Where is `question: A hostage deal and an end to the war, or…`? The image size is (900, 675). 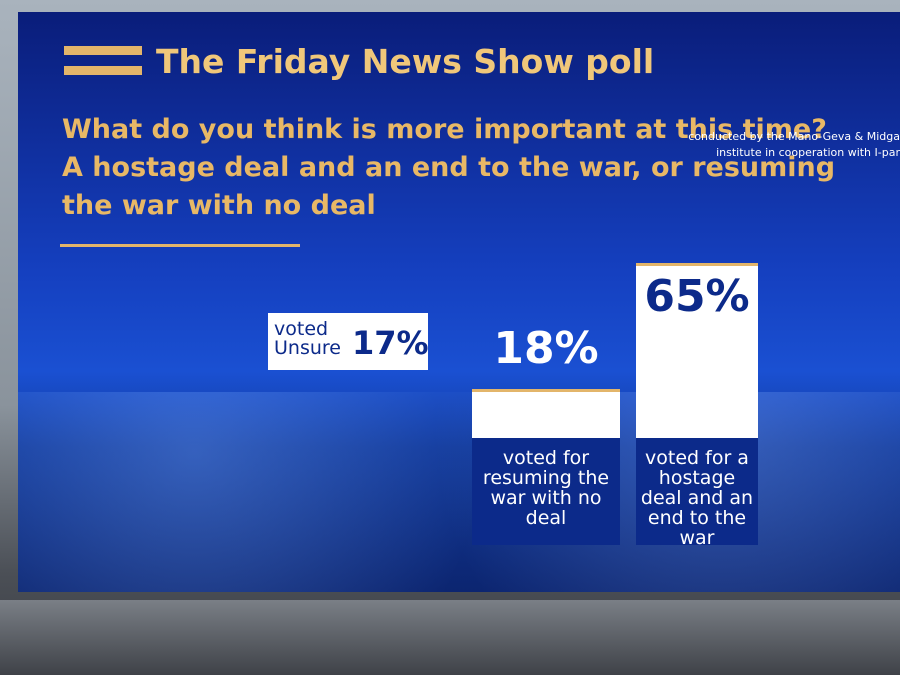 question: A hostage deal and an end to the war, or… is located at coordinates (449, 167).